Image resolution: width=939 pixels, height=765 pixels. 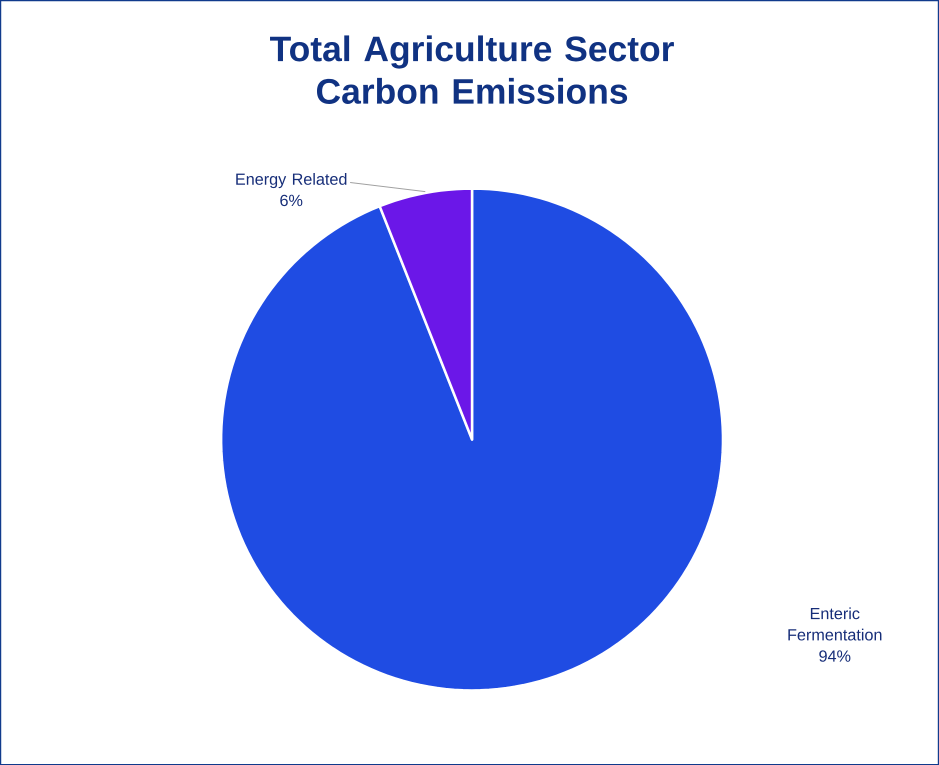 What do you see at coordinates (835, 623) in the screenshot?
I see `slice-label: Enteric Fermentation` at bounding box center [835, 623].